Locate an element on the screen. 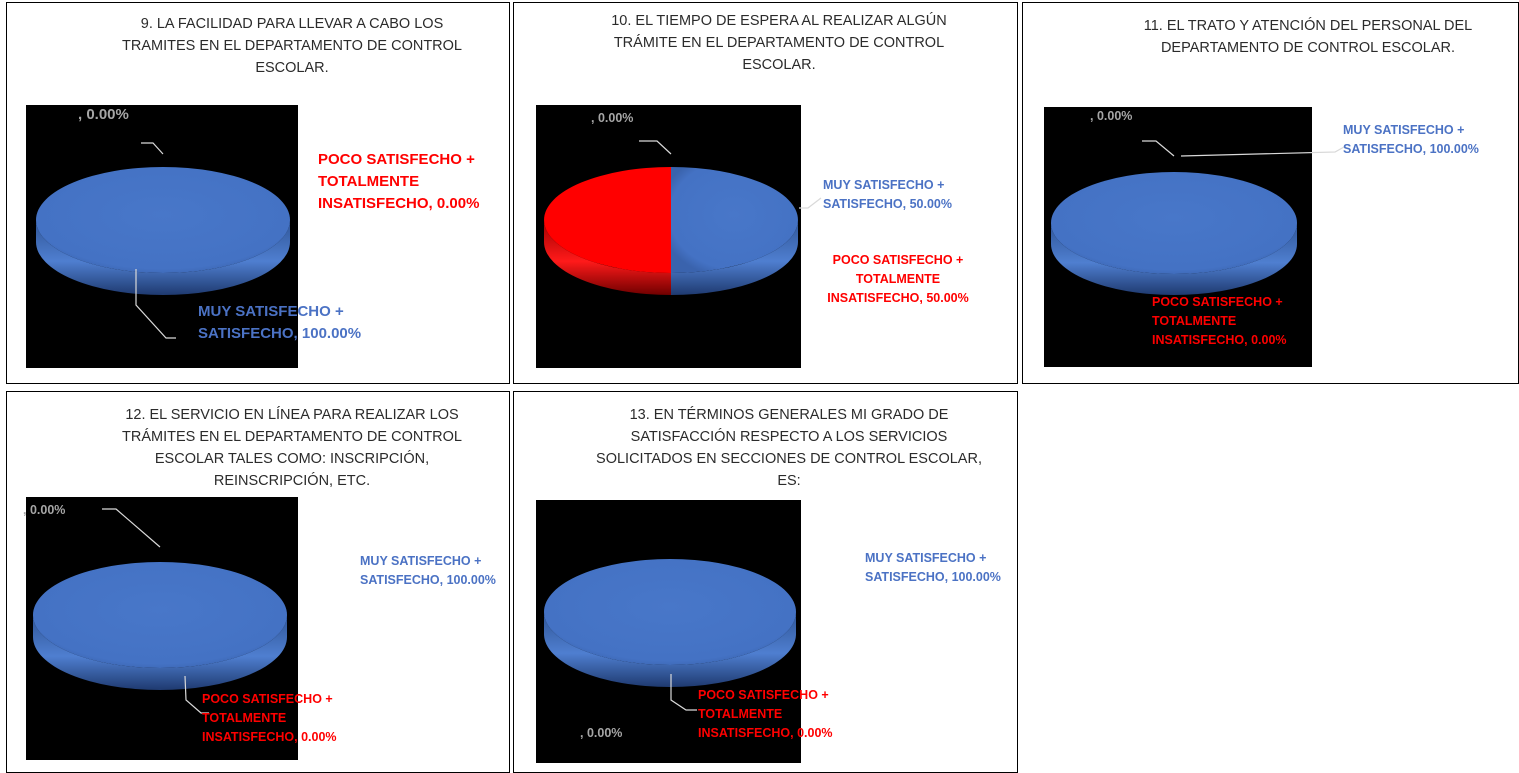 The height and width of the screenshot is (773, 1519). chart-title-line: ESCOLAR TALES COMO: INSCRIPCIÓN, is located at coordinates (292, 459).